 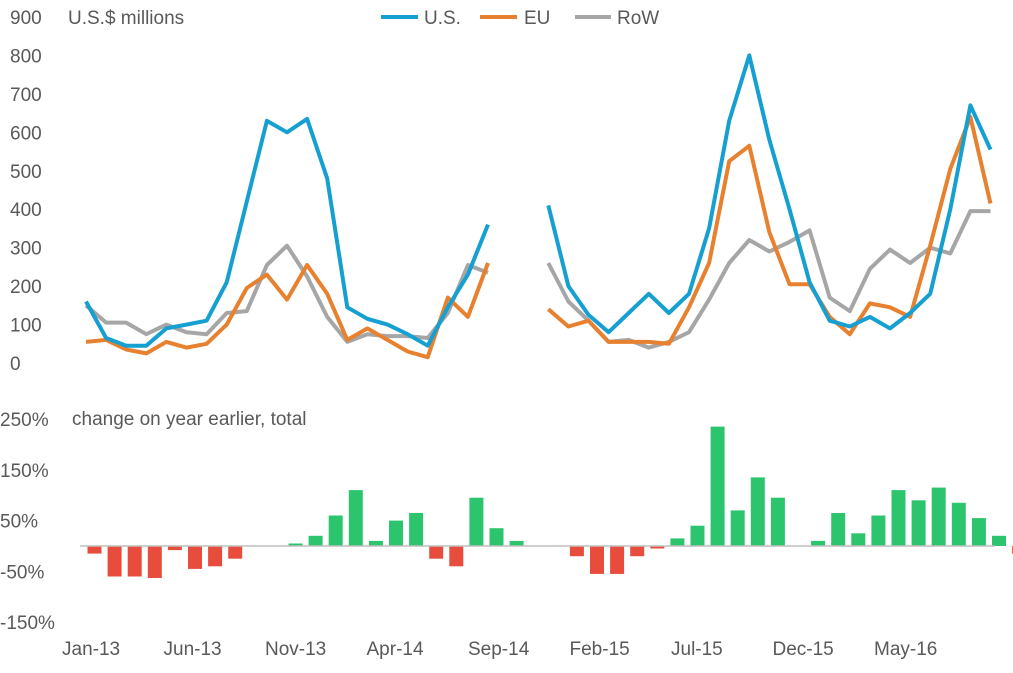 I want to click on x-tick-label: Jul-15, so click(x=697, y=649).